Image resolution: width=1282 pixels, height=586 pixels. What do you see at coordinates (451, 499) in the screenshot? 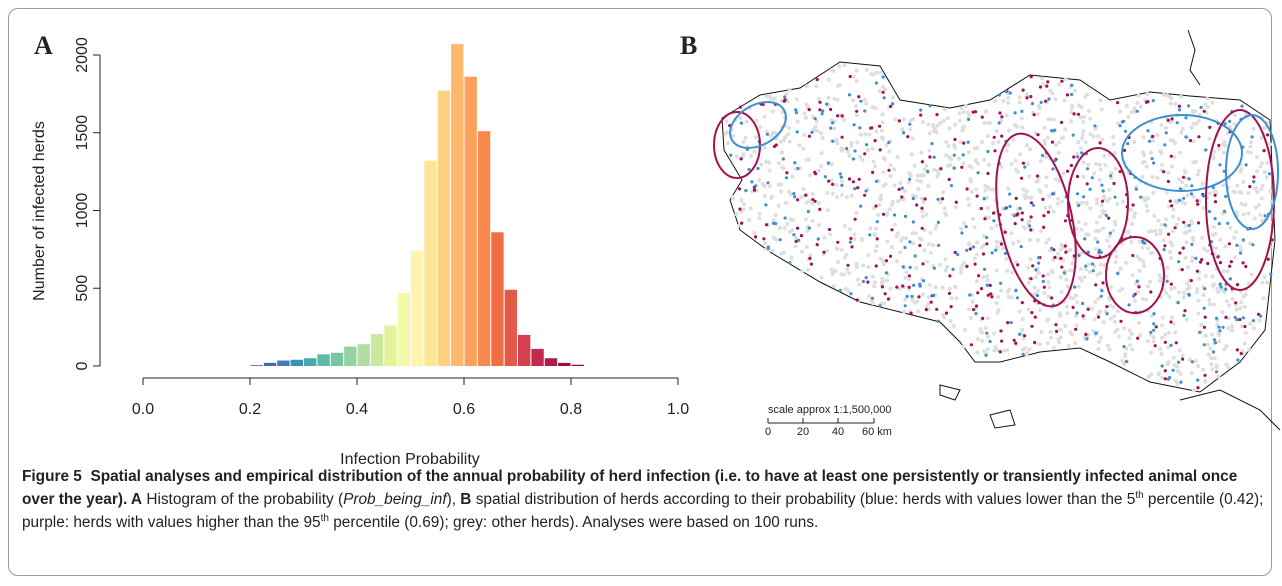
I see `caption-part: ),` at bounding box center [451, 499].